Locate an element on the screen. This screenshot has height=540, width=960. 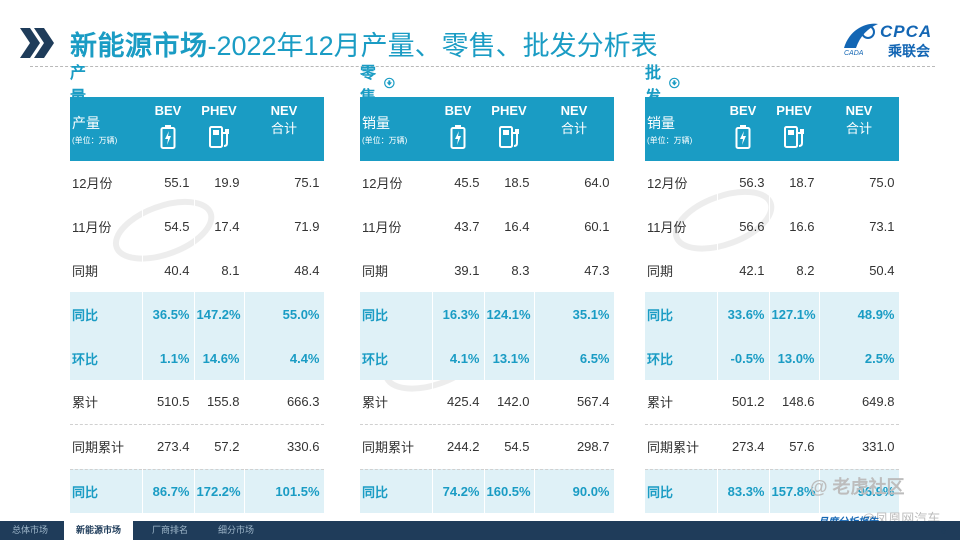
table-row: 11月份 43.7 16.4 60.1 is located at coordinates (487, 226).